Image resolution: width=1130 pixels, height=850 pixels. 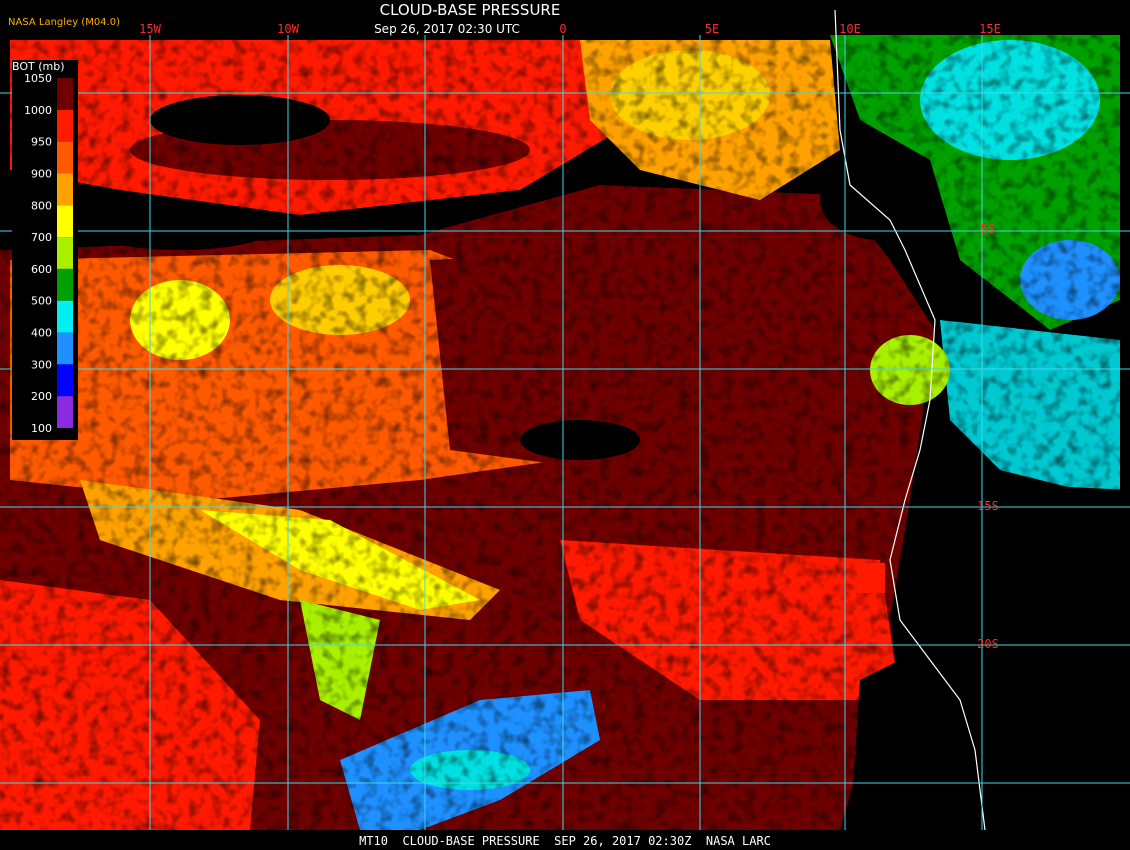 What do you see at coordinates (871, 578) in the screenshot?
I see `cloud-region` at bounding box center [871, 578].